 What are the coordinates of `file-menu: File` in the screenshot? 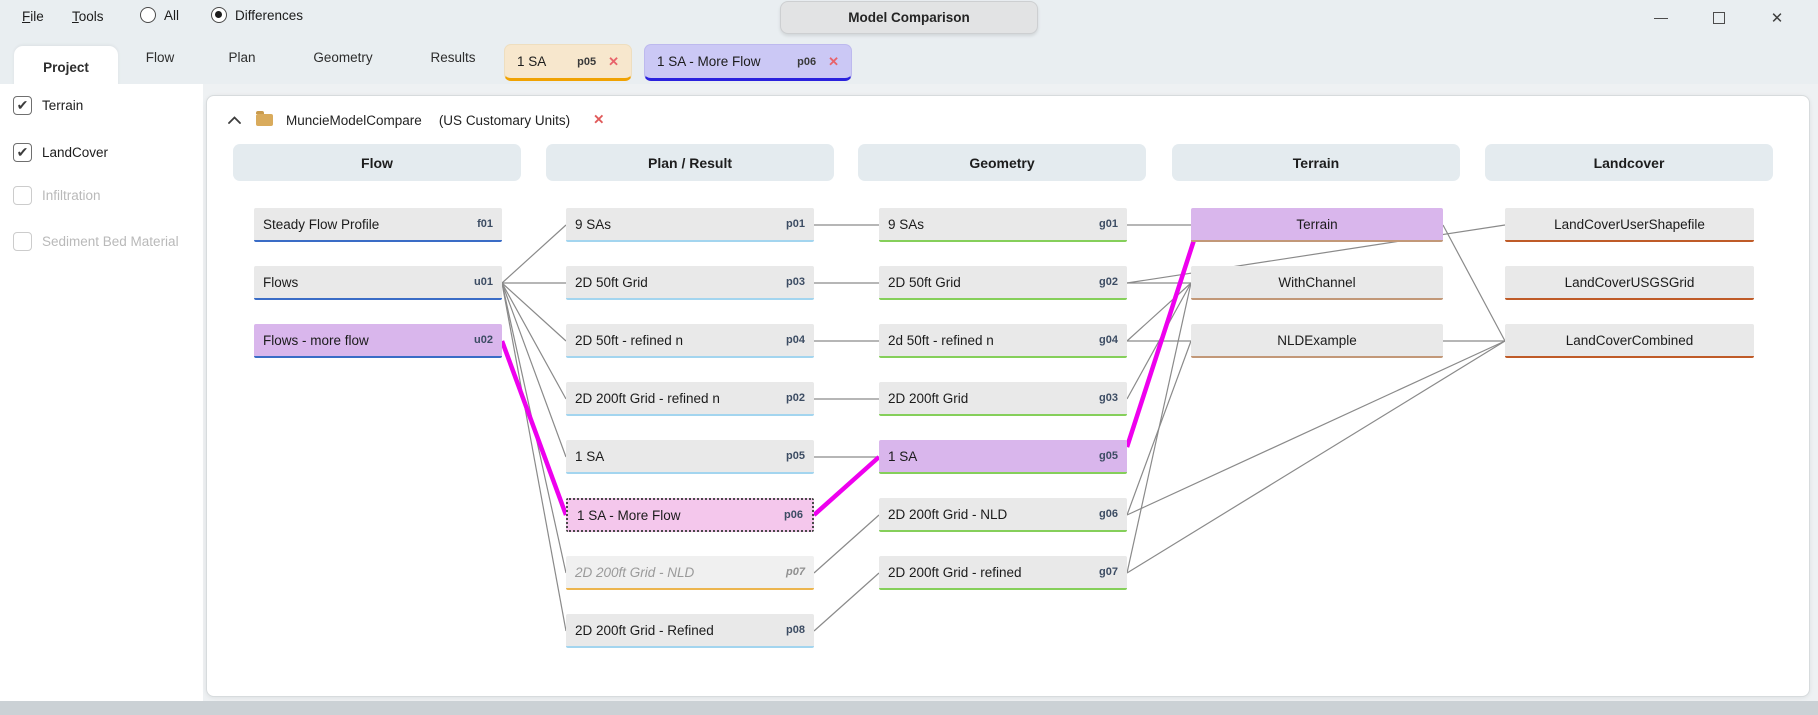 It's located at (33, 16).